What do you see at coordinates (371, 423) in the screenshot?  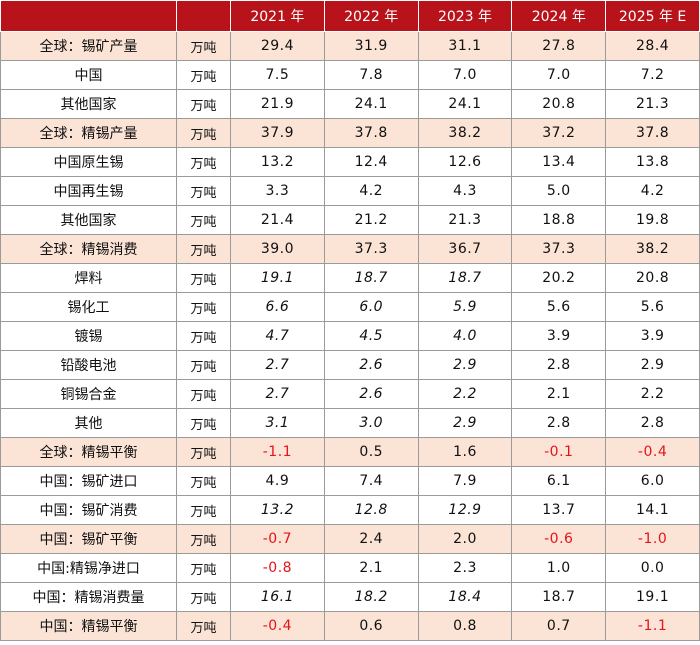 I see `value-cell: 3.0` at bounding box center [371, 423].